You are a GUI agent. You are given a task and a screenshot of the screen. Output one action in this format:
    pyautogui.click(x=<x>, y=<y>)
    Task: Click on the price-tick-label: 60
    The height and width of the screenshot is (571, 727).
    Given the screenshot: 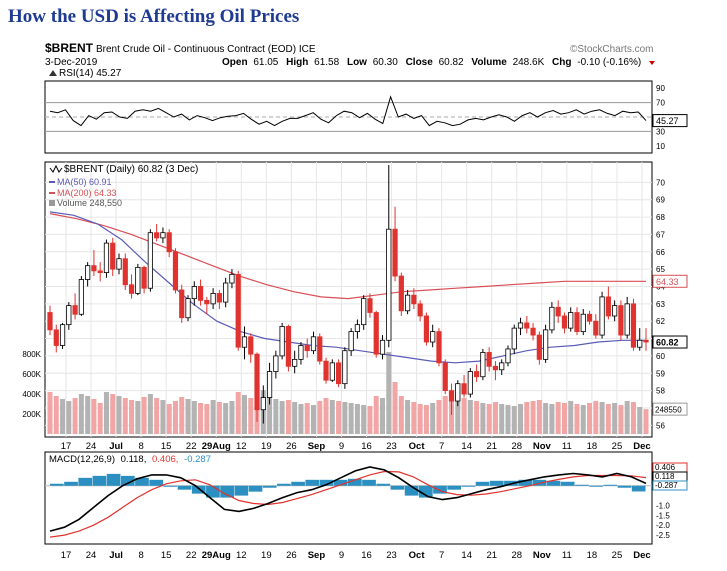 What is the action you would take?
    pyautogui.click(x=660, y=356)
    